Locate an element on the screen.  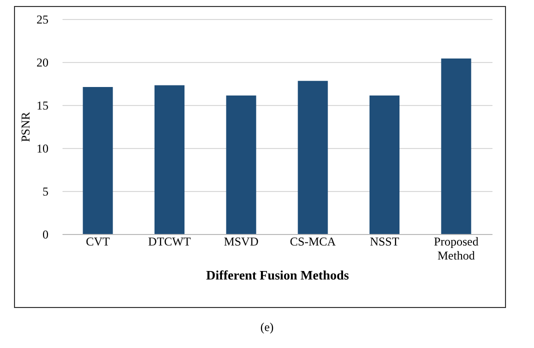
y-tick-label: 10 is located at coordinates (42, 149).